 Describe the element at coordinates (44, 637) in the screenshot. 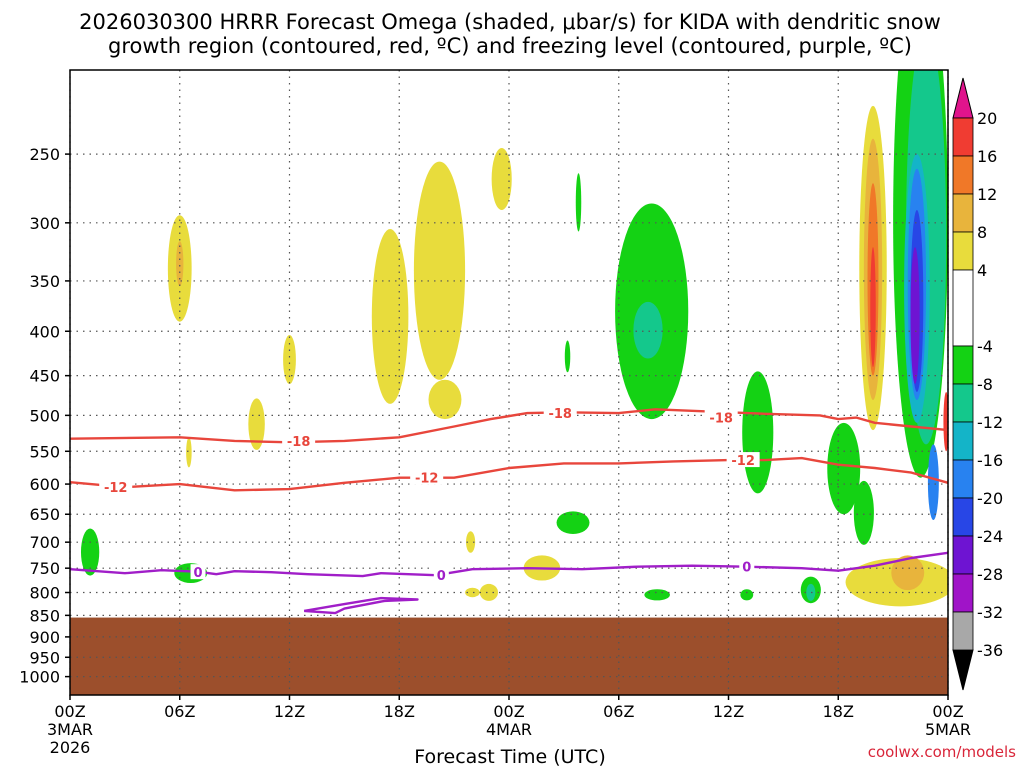

I see `y-tick-label-13: 900` at that location.